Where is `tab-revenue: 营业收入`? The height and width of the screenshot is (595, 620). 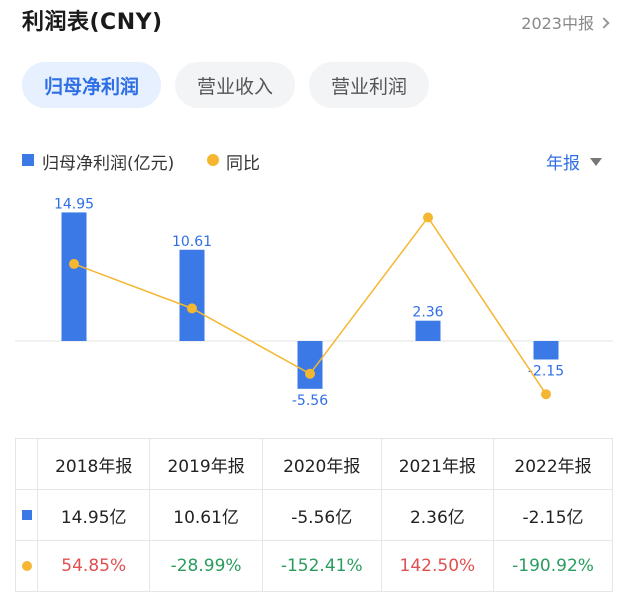
tab-revenue: 营业收入 is located at coordinates (235, 85).